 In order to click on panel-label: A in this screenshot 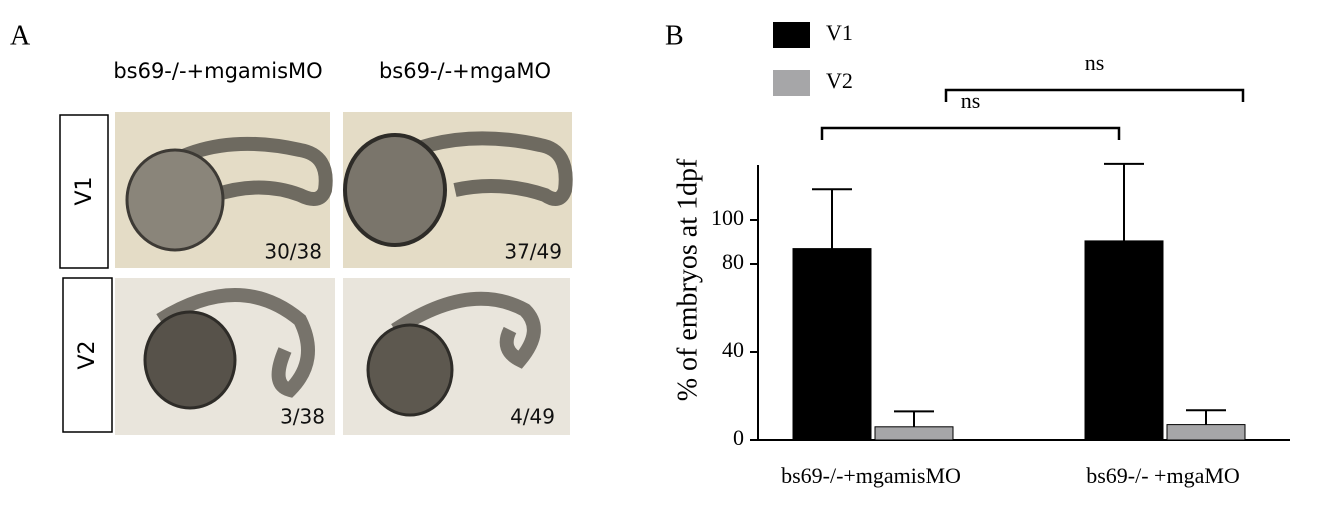, I will do `click(20, 35)`.